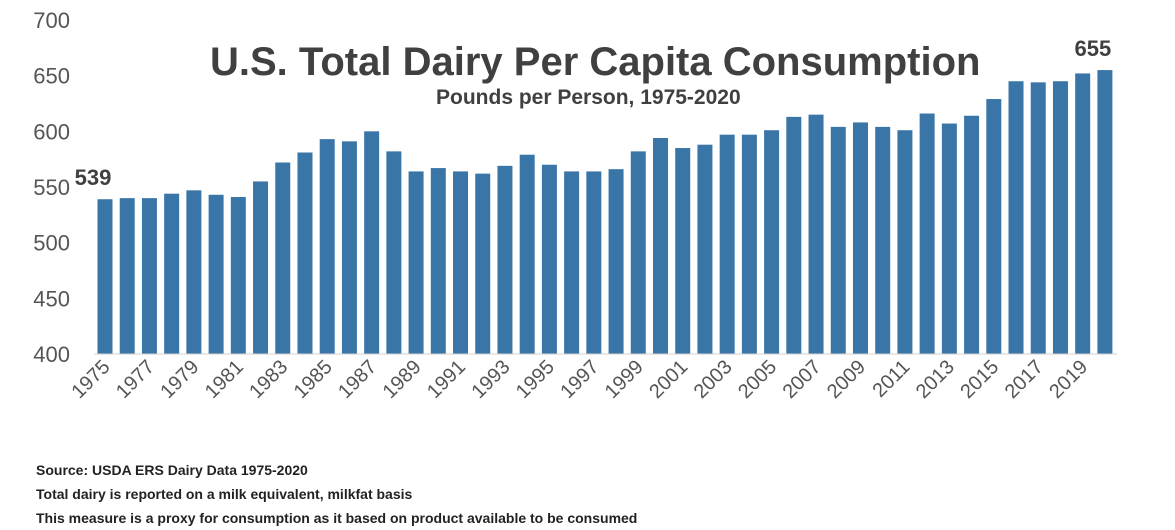 The image size is (1175, 530). Describe the element at coordinates (402, 379) in the screenshot. I see `x-tick-label: 1989` at that location.